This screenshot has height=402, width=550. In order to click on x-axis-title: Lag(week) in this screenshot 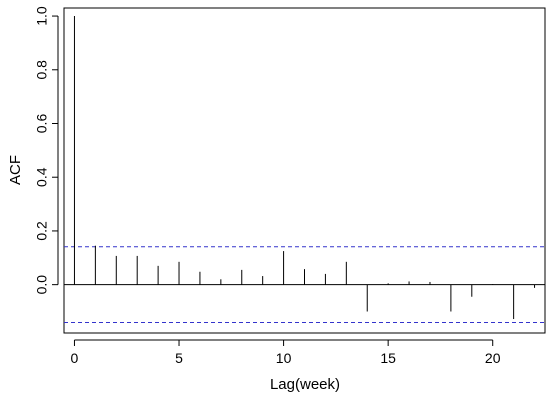, I will do `click(305, 384)`.